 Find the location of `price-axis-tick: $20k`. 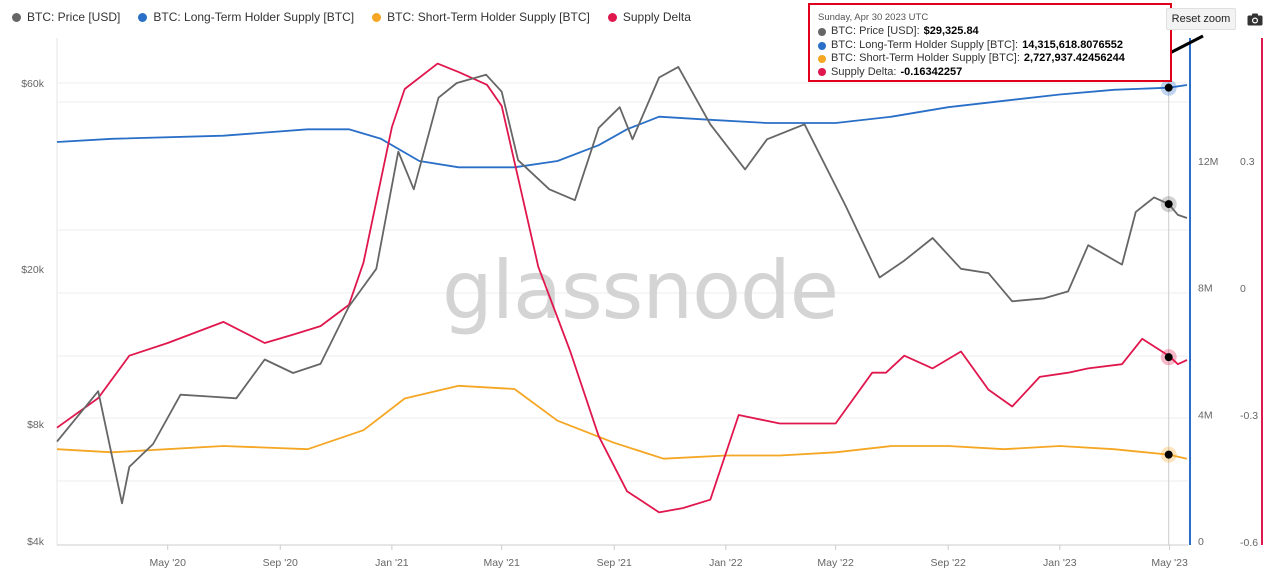

price-axis-tick: $20k is located at coordinates (33, 270).